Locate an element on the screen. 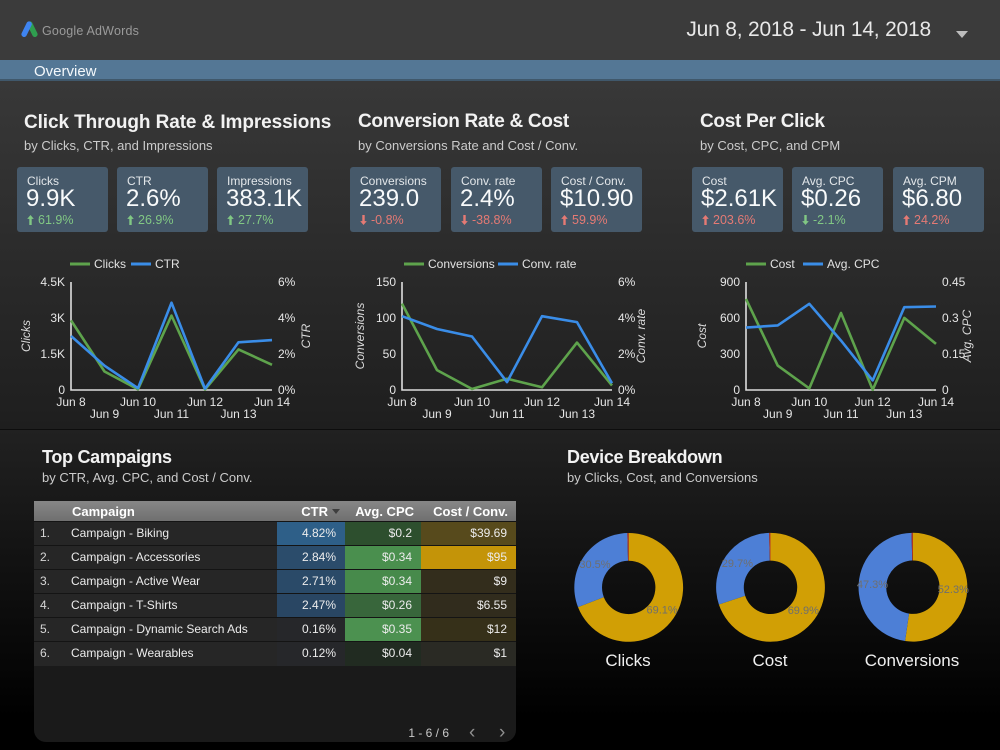 This screenshot has height=750, width=1000. svg-text: 50 is located at coordinates (390, 354).